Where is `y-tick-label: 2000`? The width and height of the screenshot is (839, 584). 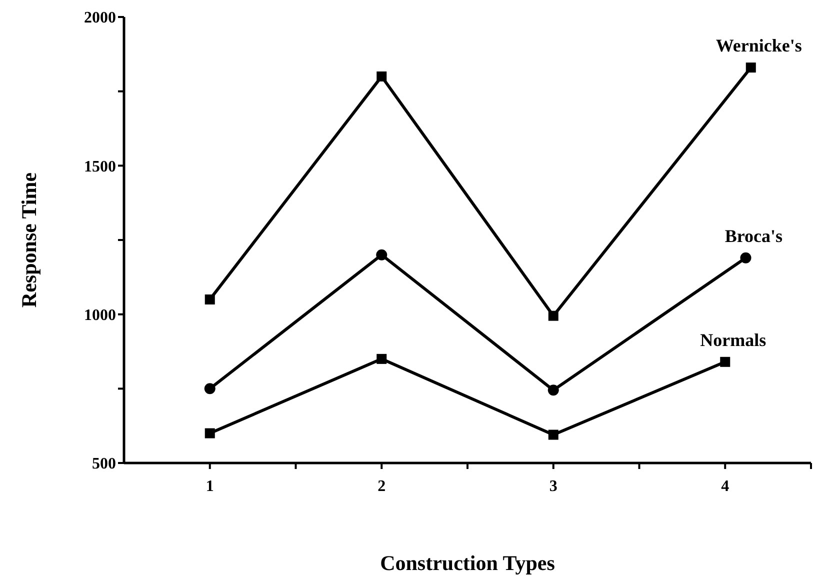 y-tick-label: 2000 is located at coordinates (100, 18).